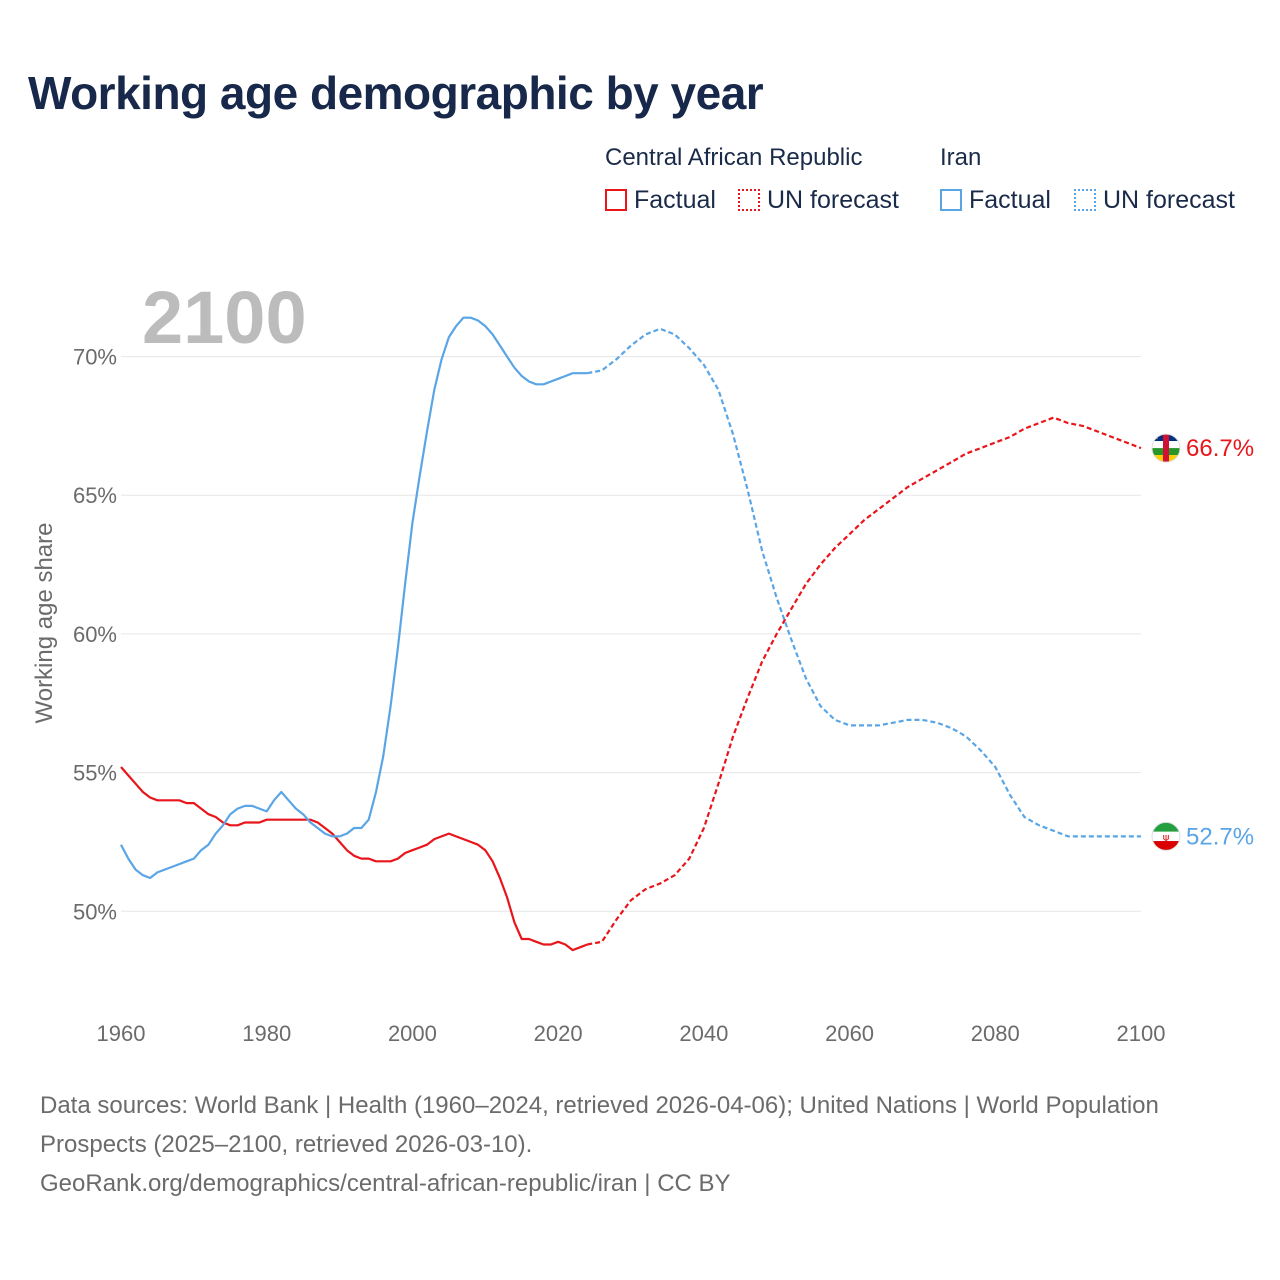  I want to click on y-axis-label: Working age share, so click(44, 623).